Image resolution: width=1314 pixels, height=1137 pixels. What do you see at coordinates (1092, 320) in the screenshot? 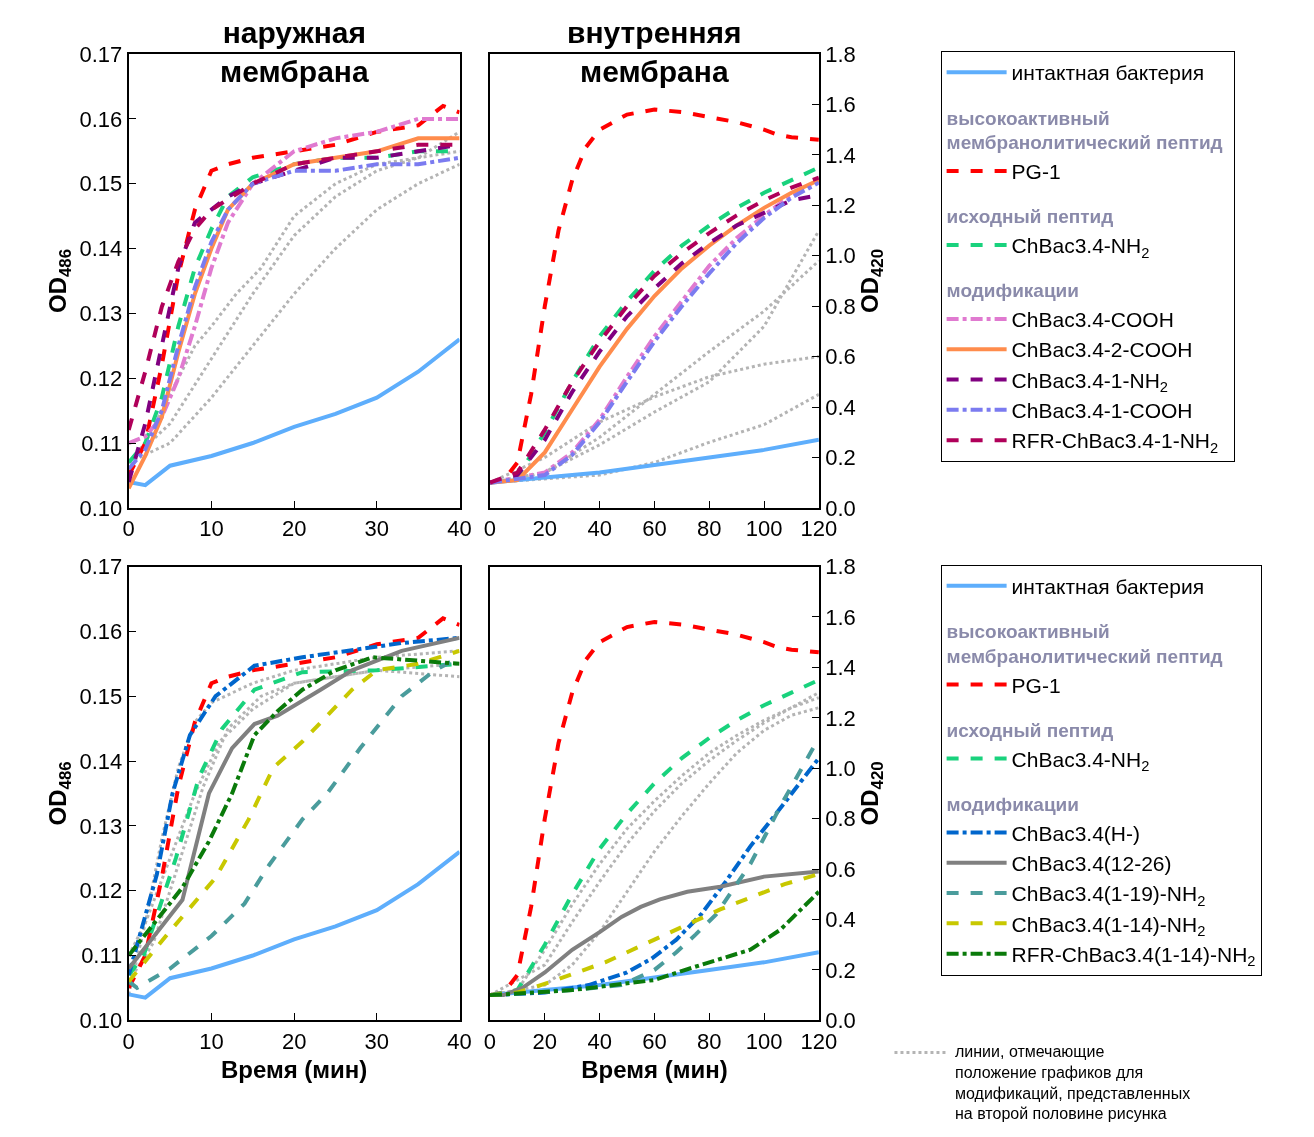
I see `legend-label: ChBac3.4-COOH` at bounding box center [1092, 320].